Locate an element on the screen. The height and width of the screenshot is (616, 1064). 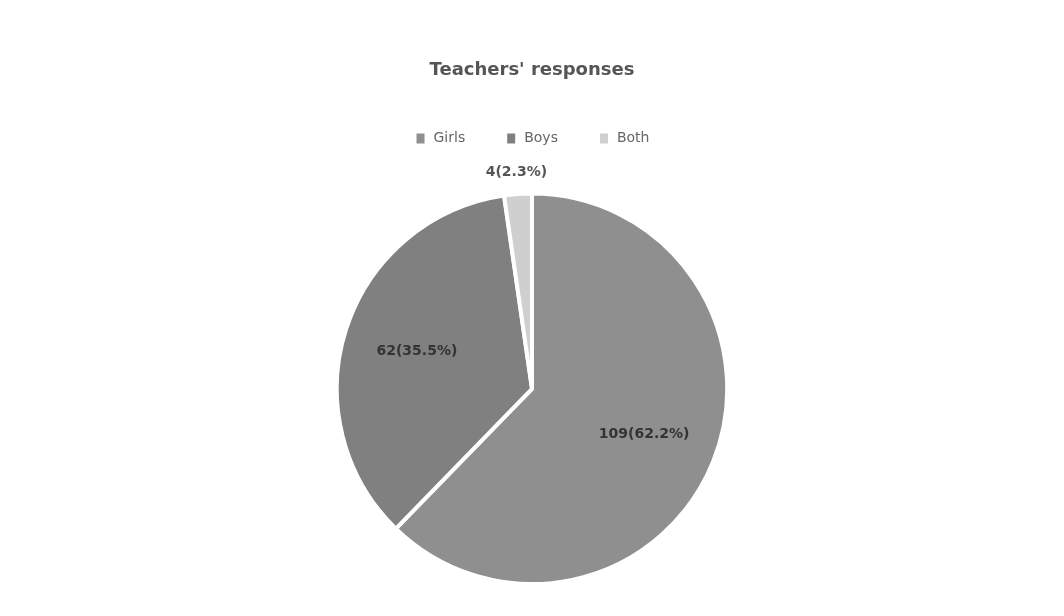
legend-label: Girls is located at coordinates (449, 137).